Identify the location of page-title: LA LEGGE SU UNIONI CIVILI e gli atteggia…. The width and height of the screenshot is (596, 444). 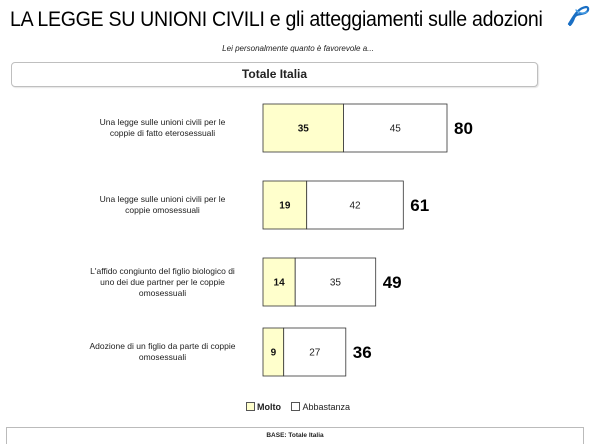
(276, 19).